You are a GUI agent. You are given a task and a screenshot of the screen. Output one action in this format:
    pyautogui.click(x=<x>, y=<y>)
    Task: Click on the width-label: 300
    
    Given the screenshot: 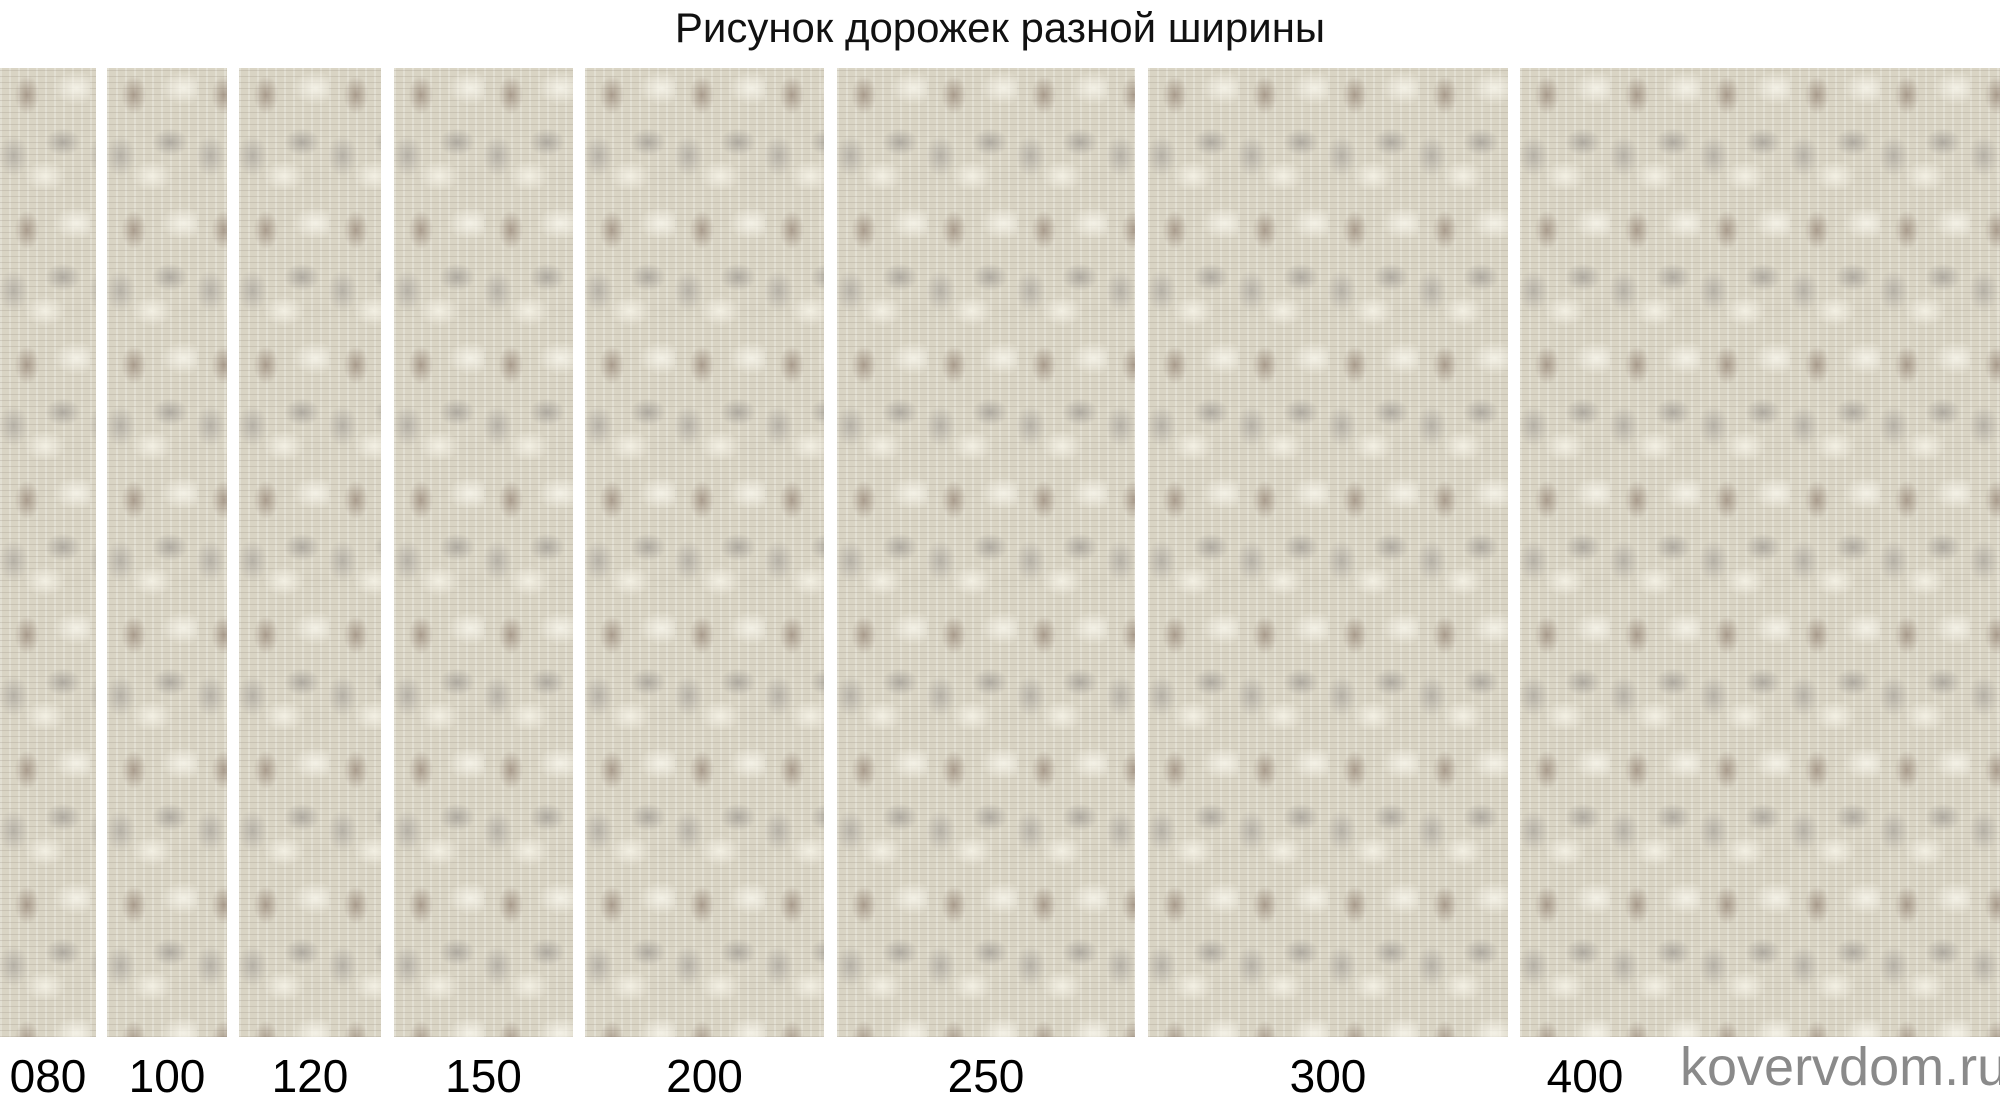 What is the action you would take?
    pyautogui.click(x=1328, y=1076)
    